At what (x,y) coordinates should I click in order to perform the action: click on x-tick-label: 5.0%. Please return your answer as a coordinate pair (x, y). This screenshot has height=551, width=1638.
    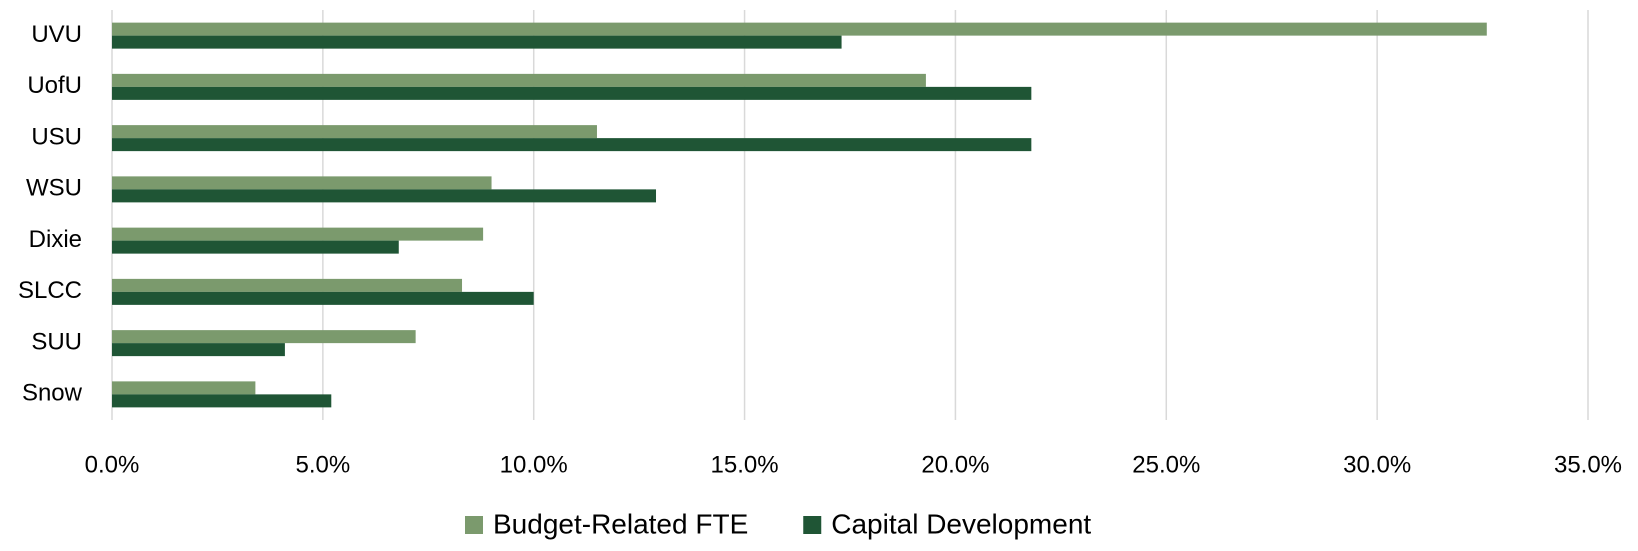
    Looking at the image, I should click on (323, 464).